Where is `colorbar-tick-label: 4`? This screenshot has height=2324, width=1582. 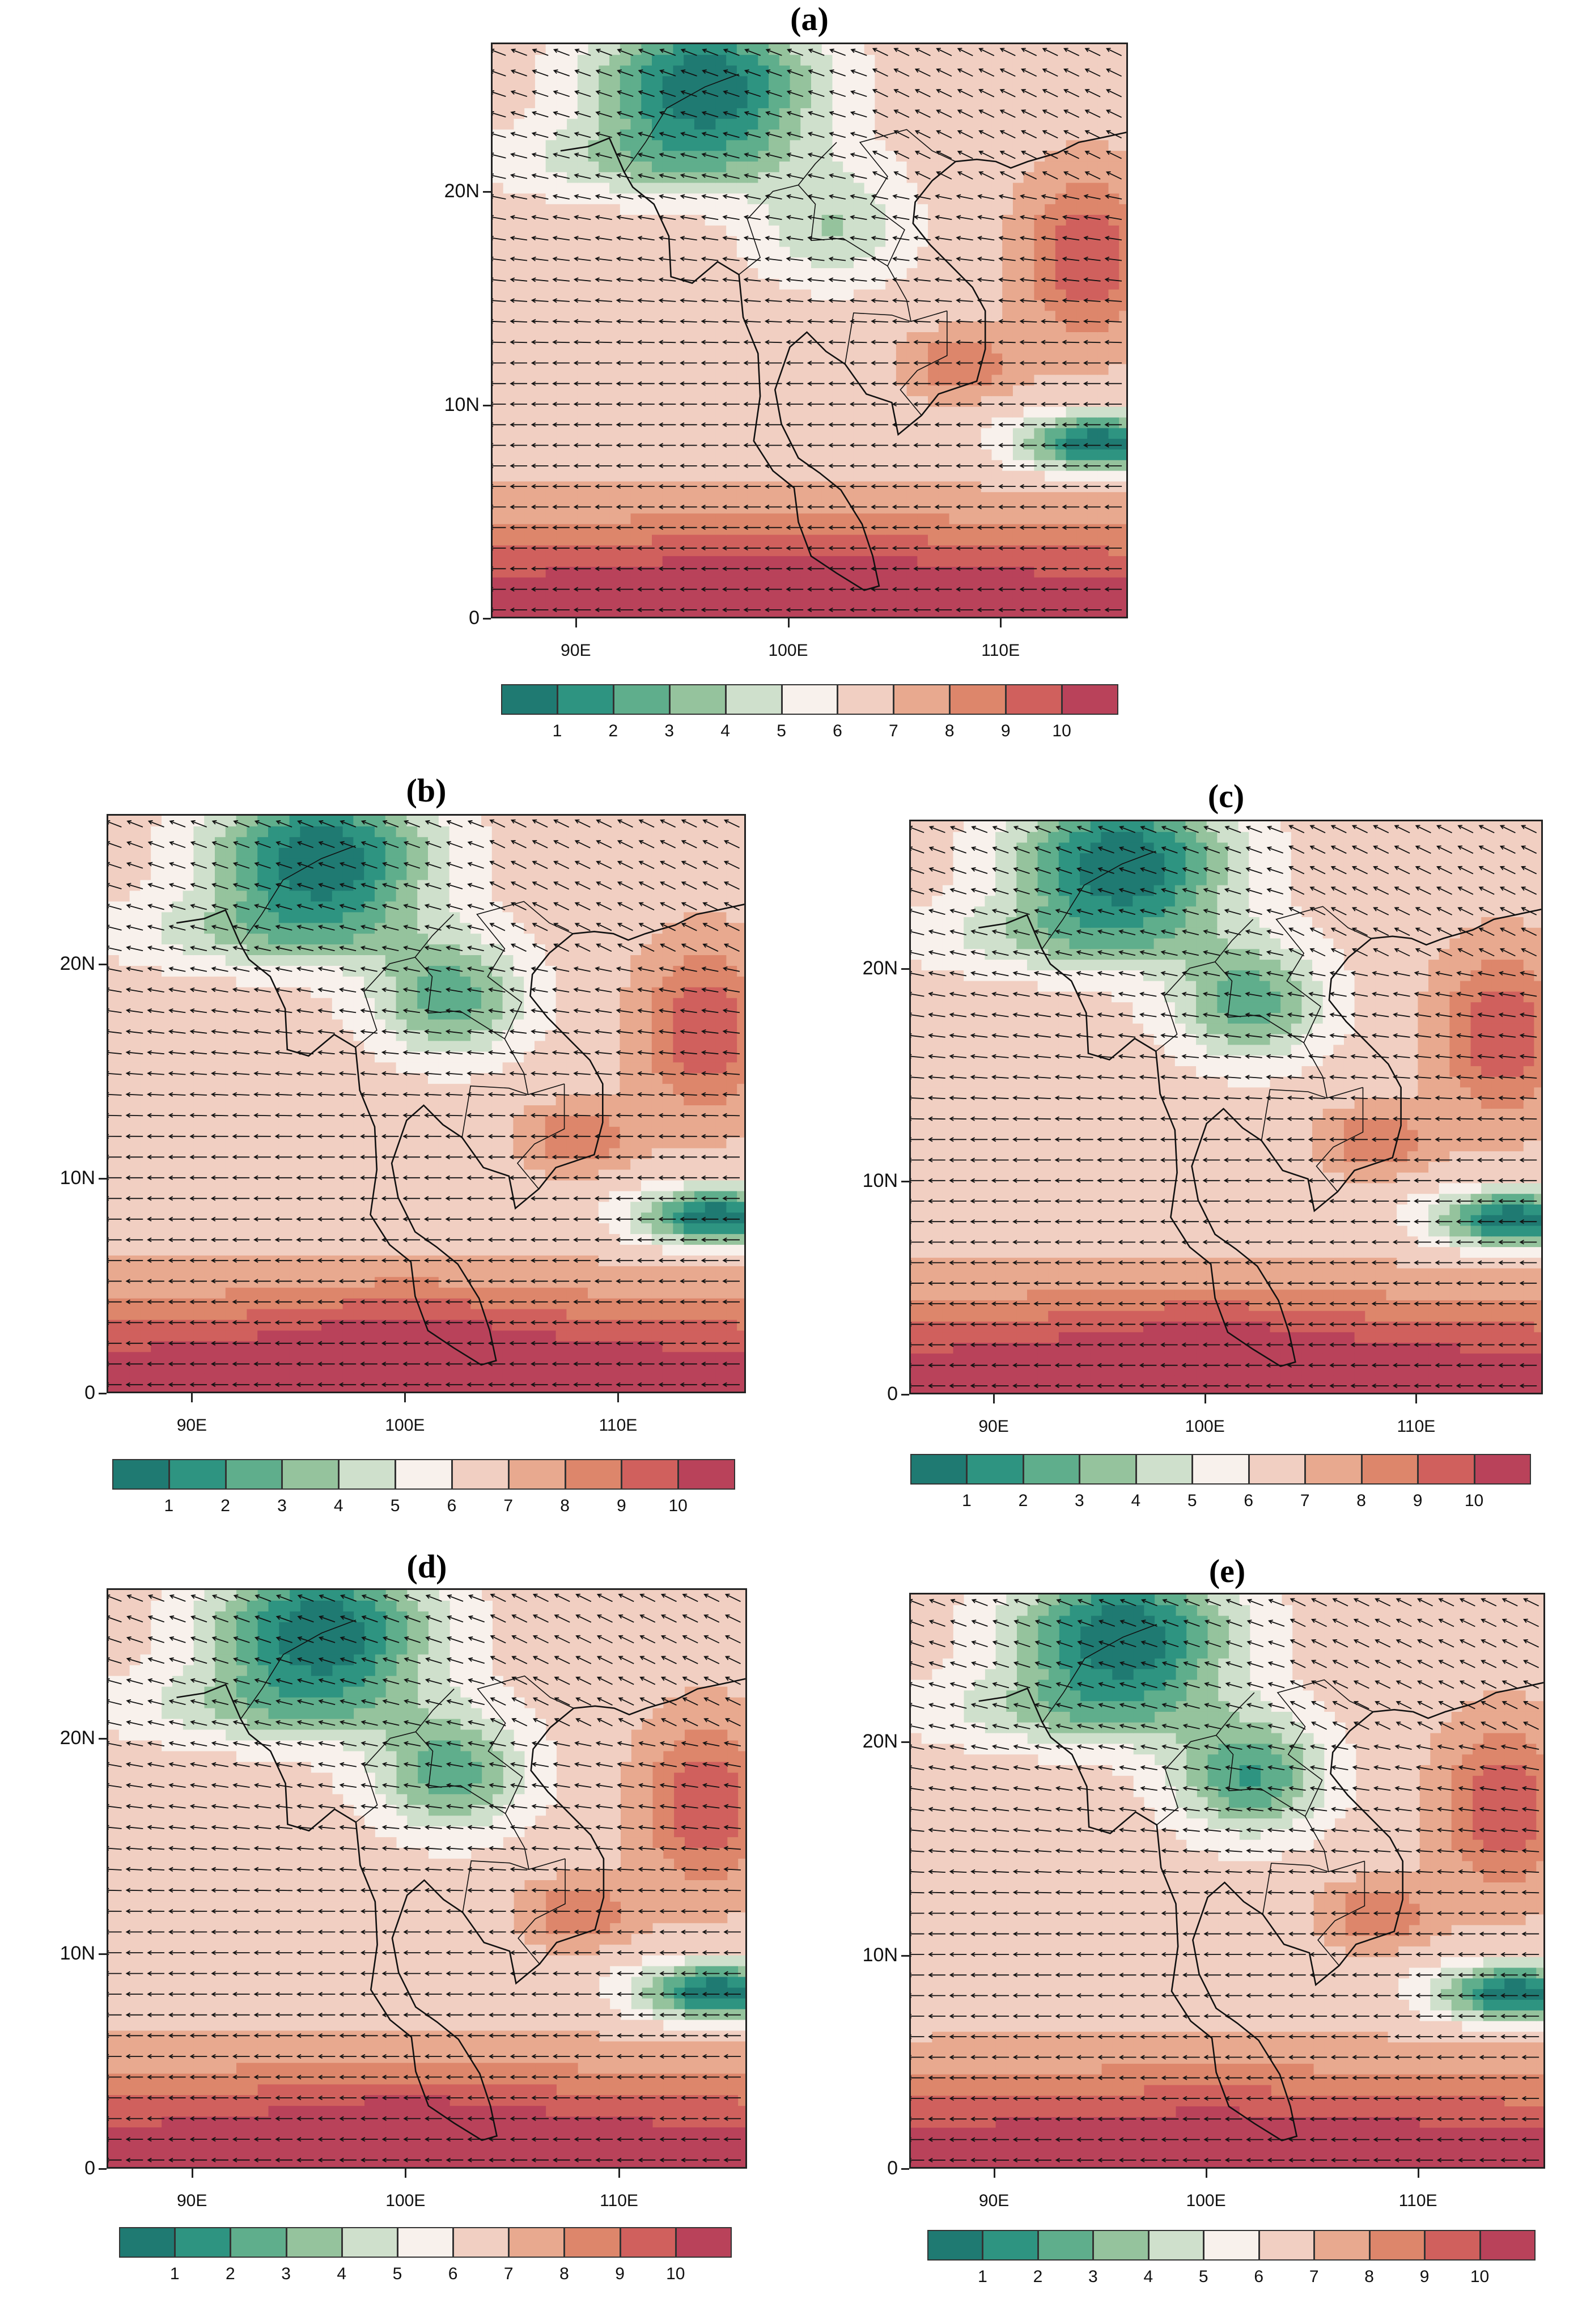
colorbar-tick-label: 4 is located at coordinates (726, 731).